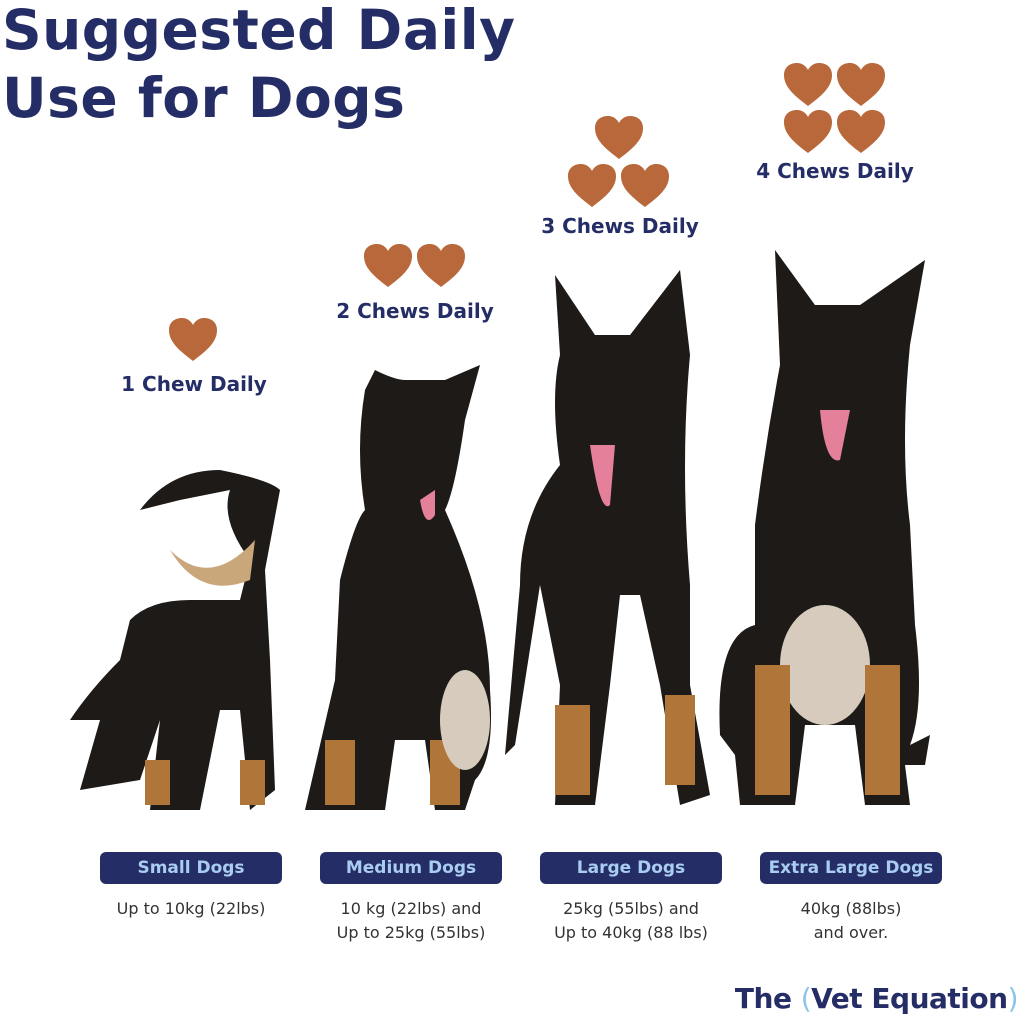 The image size is (1024, 1021). I want to click on title-line-1: Suggested Daily, so click(259, 31).